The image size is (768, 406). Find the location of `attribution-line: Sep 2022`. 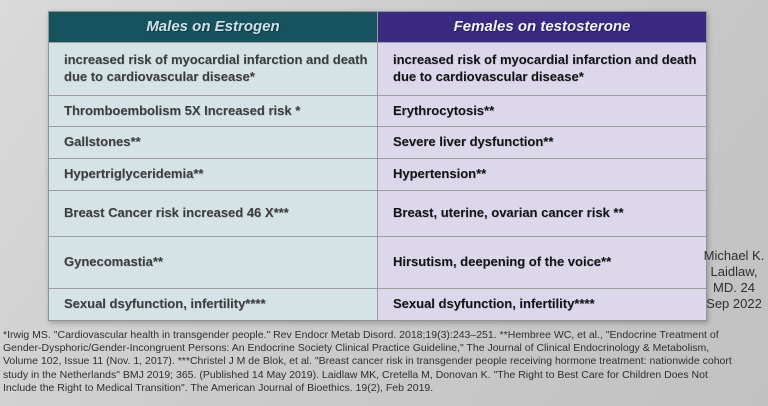

attribution-line: Sep 2022 is located at coordinates (734, 303).